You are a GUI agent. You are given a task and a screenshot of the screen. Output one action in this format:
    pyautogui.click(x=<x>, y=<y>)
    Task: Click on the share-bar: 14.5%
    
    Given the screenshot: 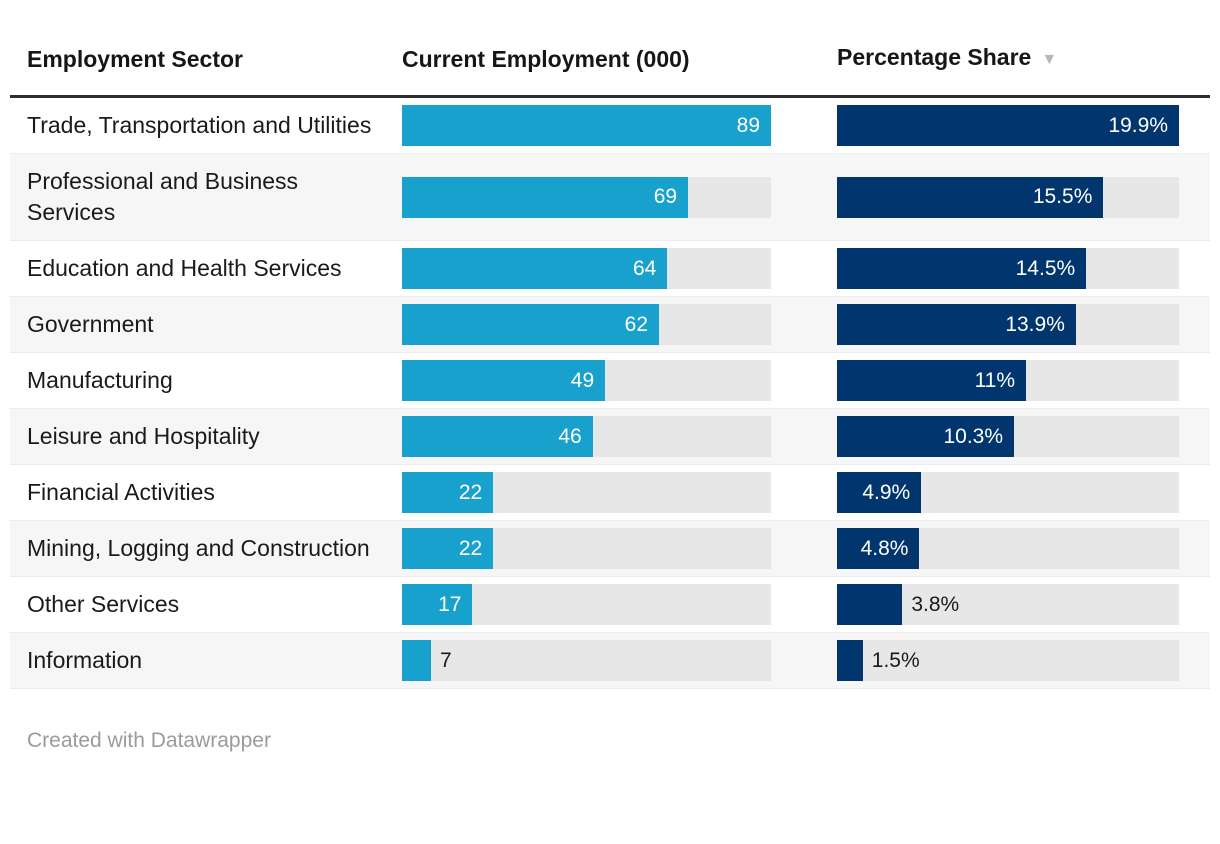 What is the action you would take?
    pyautogui.click(x=962, y=268)
    